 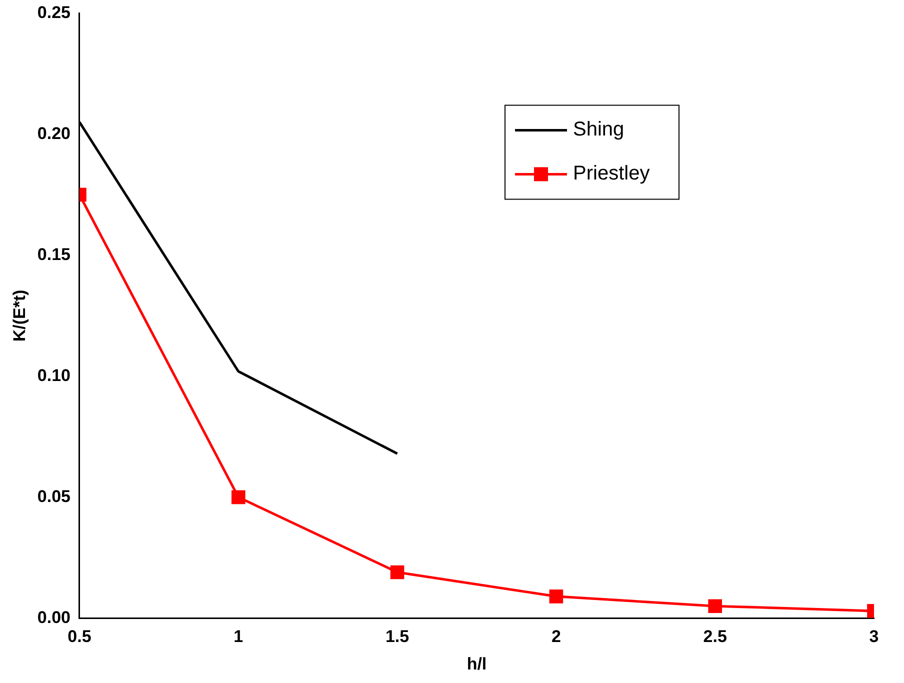 I want to click on y-tick-label: 0.25, so click(x=53, y=12).